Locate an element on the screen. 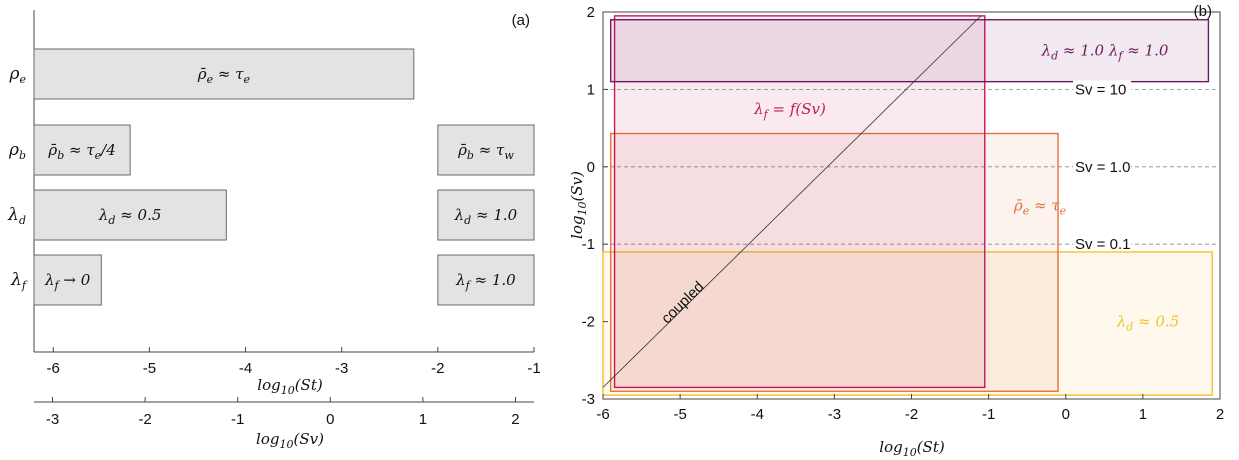 The image size is (1239, 460). bar-label: λd​ ≈ 1.0 is located at coordinates (486, 216).